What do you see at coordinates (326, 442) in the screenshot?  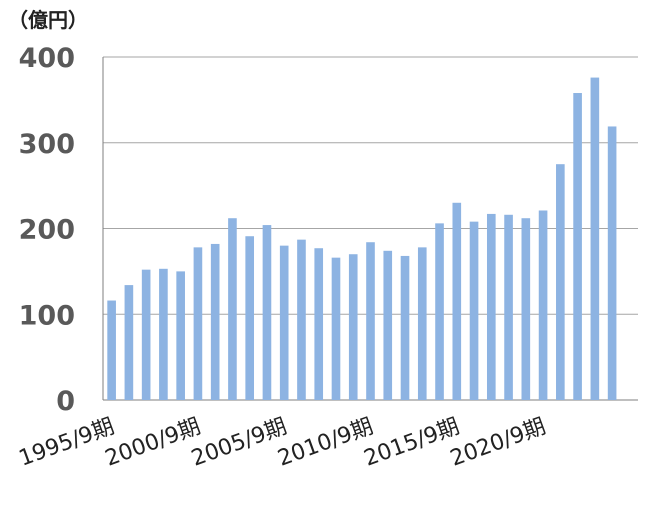 I see `x-tick-label: 2010/9期` at bounding box center [326, 442].